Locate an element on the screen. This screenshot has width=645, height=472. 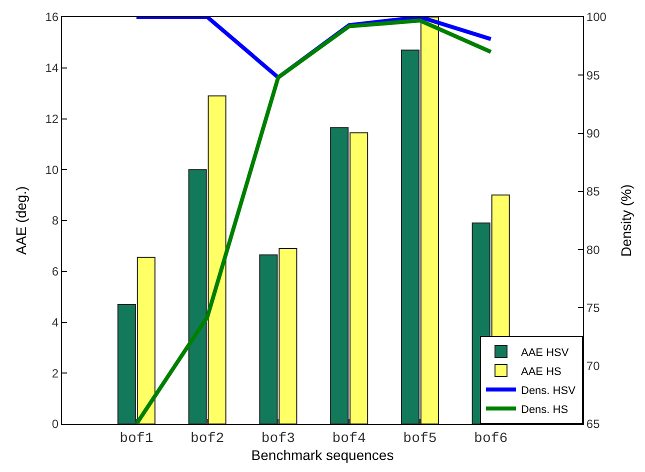
y-tick-label: 4 is located at coordinates (55, 322).